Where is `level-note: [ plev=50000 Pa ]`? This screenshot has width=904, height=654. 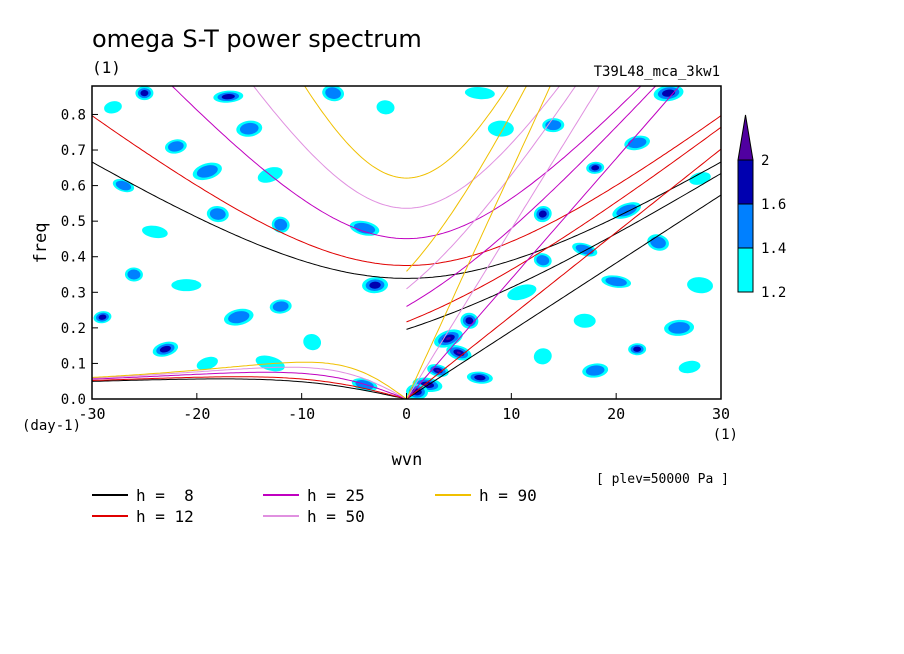 level-note: [ plev=50000 Pa ] is located at coordinates (662, 479).